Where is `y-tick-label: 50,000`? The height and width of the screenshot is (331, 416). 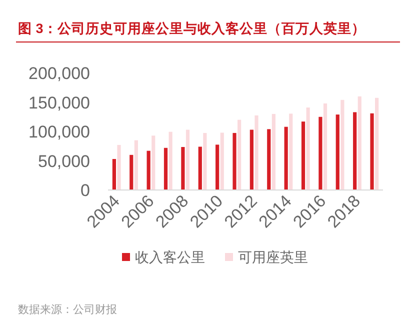 y-tick-label: 50,000 is located at coordinates (64, 161).